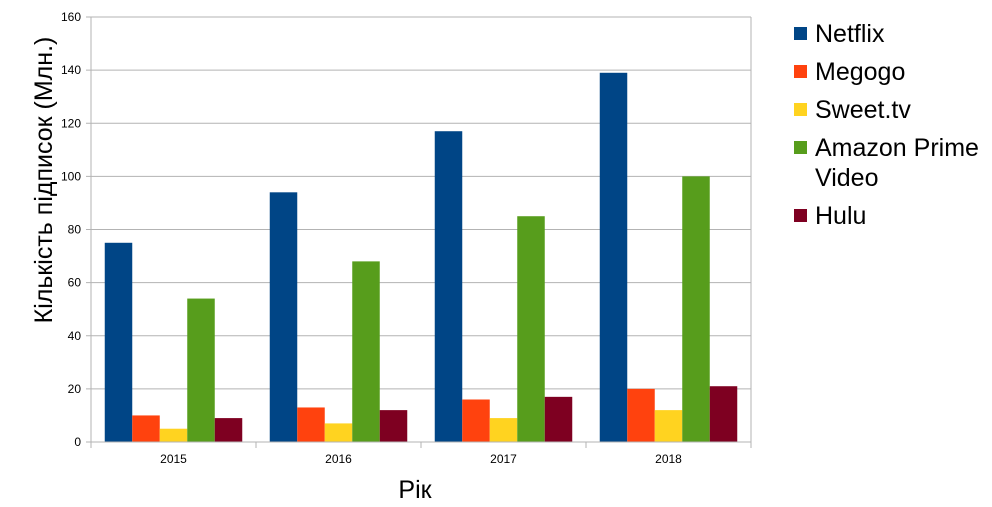 The height and width of the screenshot is (507, 992). Describe the element at coordinates (71, 17) in the screenshot. I see `y-tick-label: 160` at that location.